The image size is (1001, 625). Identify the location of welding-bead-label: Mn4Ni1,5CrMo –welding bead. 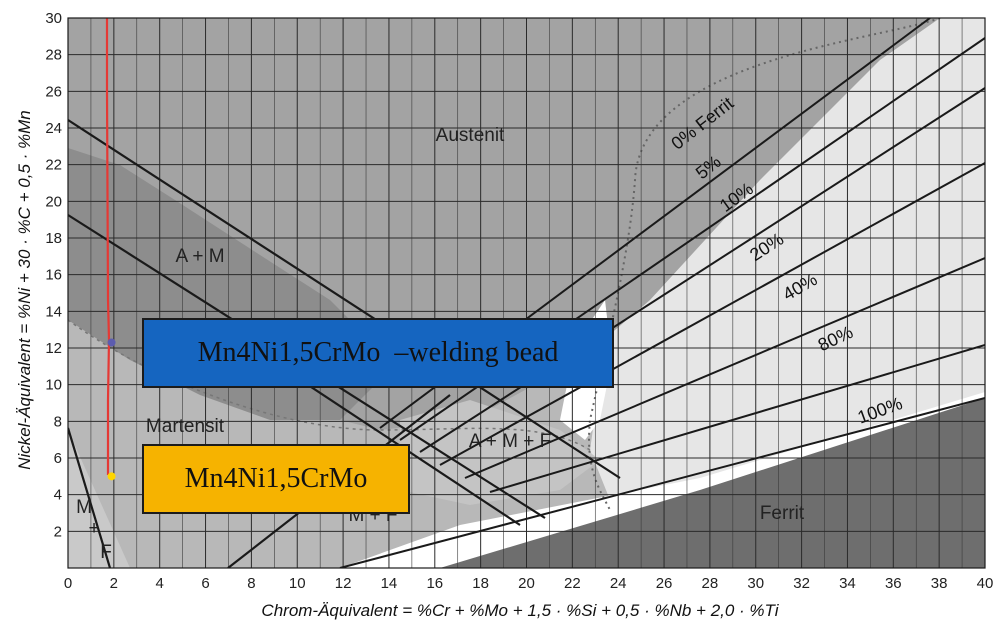
(378, 352).